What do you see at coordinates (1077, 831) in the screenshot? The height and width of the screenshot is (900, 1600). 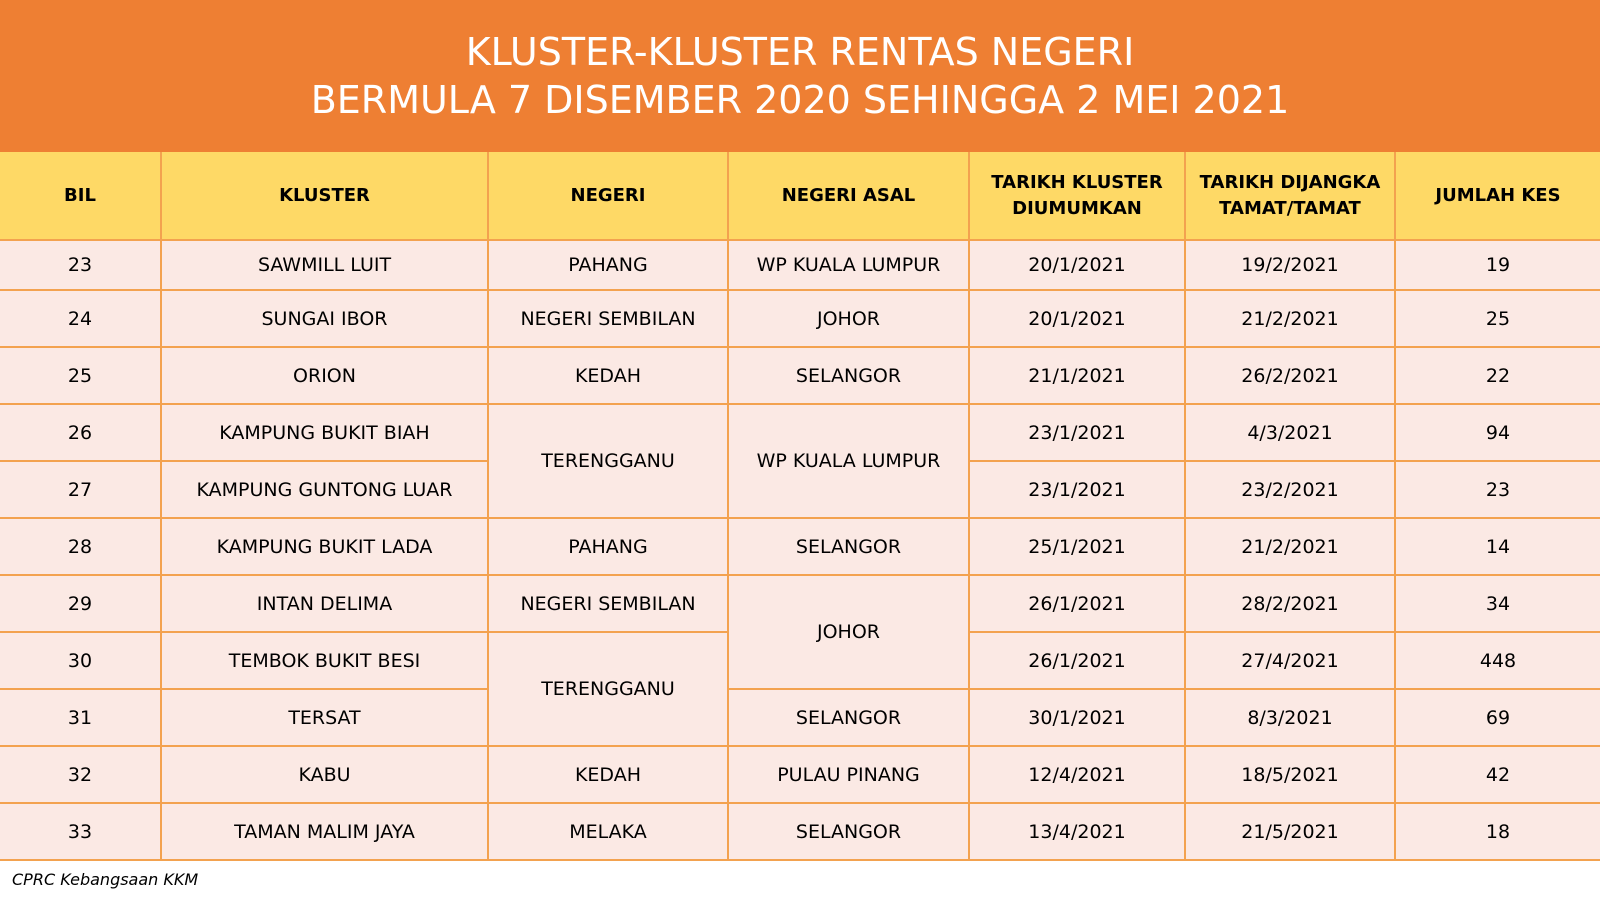 I see `cell-diumumkan: 13/4/2021` at bounding box center [1077, 831].